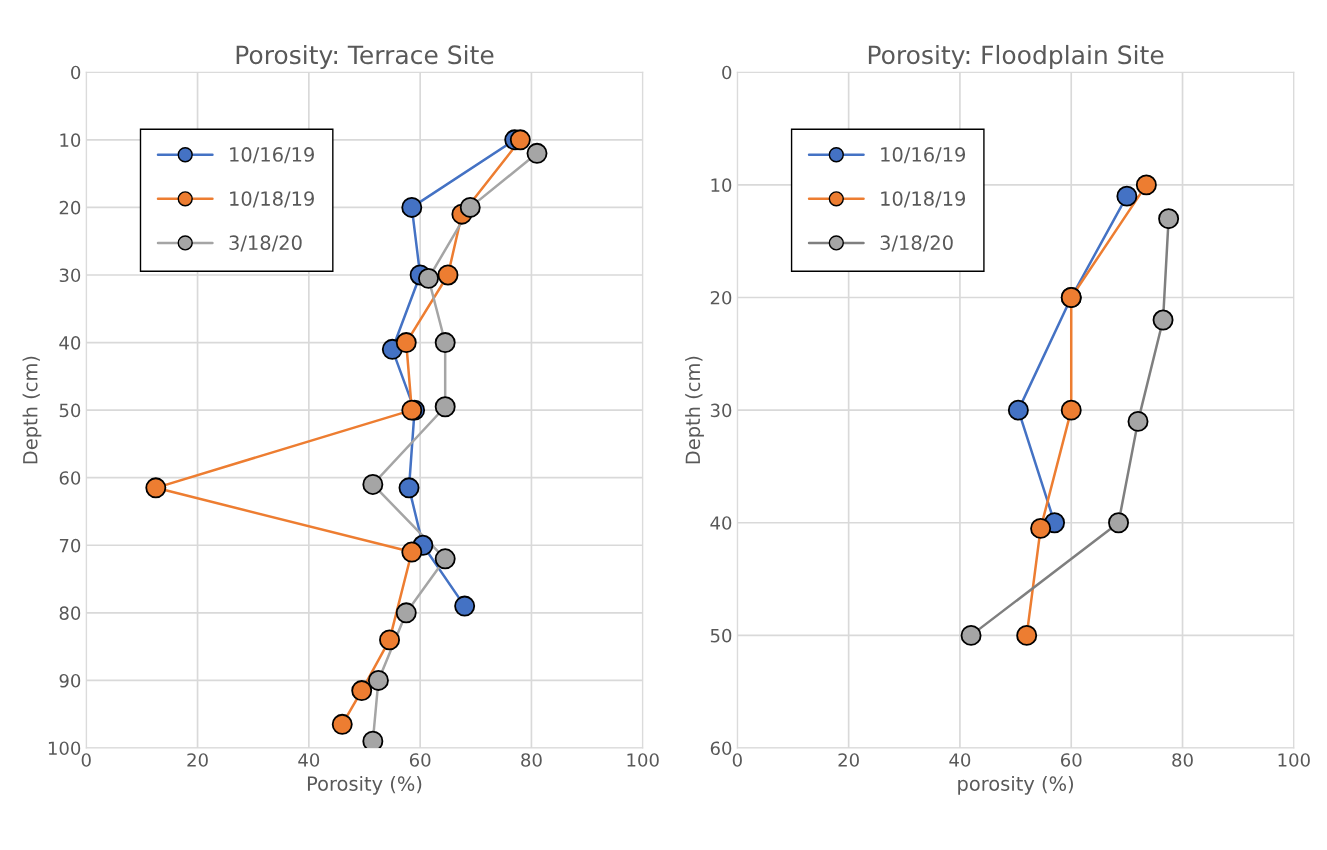 The width and height of the screenshot is (1327, 850). Describe the element at coordinates (64, 748) in the screenshot. I see `y-tick-label: 100` at that location.